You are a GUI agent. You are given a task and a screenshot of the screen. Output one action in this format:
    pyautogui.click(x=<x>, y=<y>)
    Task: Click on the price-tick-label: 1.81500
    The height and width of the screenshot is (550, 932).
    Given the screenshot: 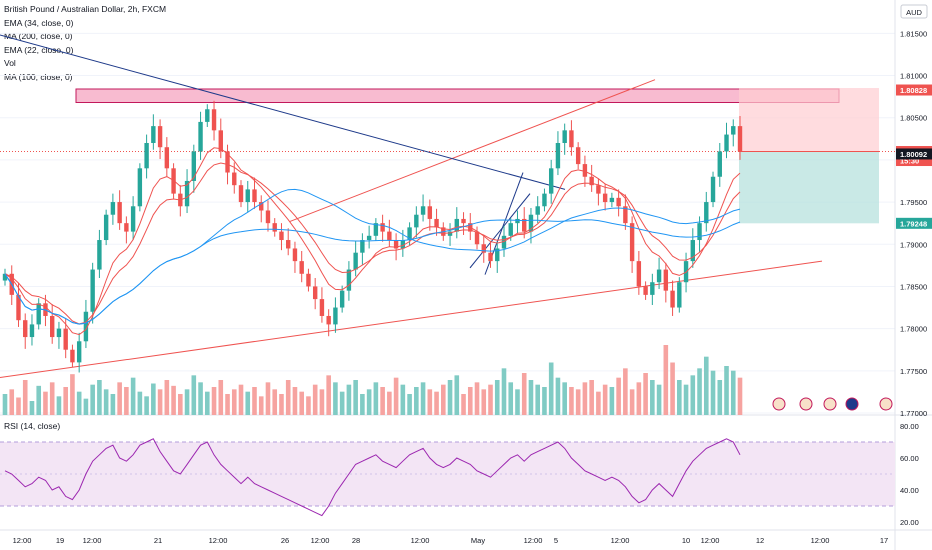 What is the action you would take?
    pyautogui.click(x=913, y=33)
    